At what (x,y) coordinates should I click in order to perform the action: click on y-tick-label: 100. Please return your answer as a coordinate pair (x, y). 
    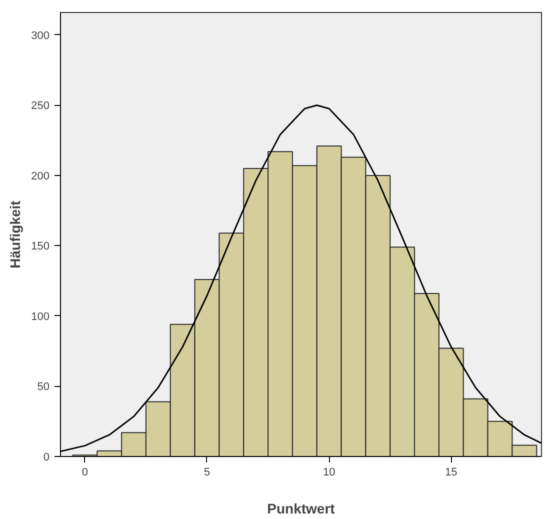
    Looking at the image, I should click on (40, 316).